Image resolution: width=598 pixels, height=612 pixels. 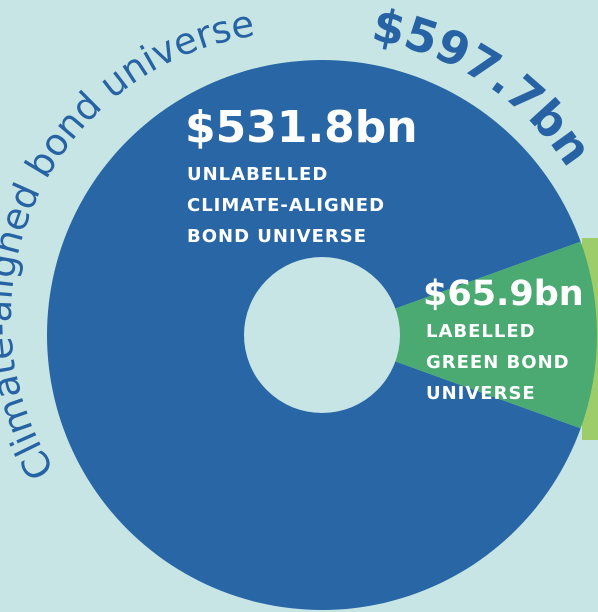 What do you see at coordinates (481, 393) in the screenshot?
I see `labelled-label-line-3: UNIVERSE` at bounding box center [481, 393].